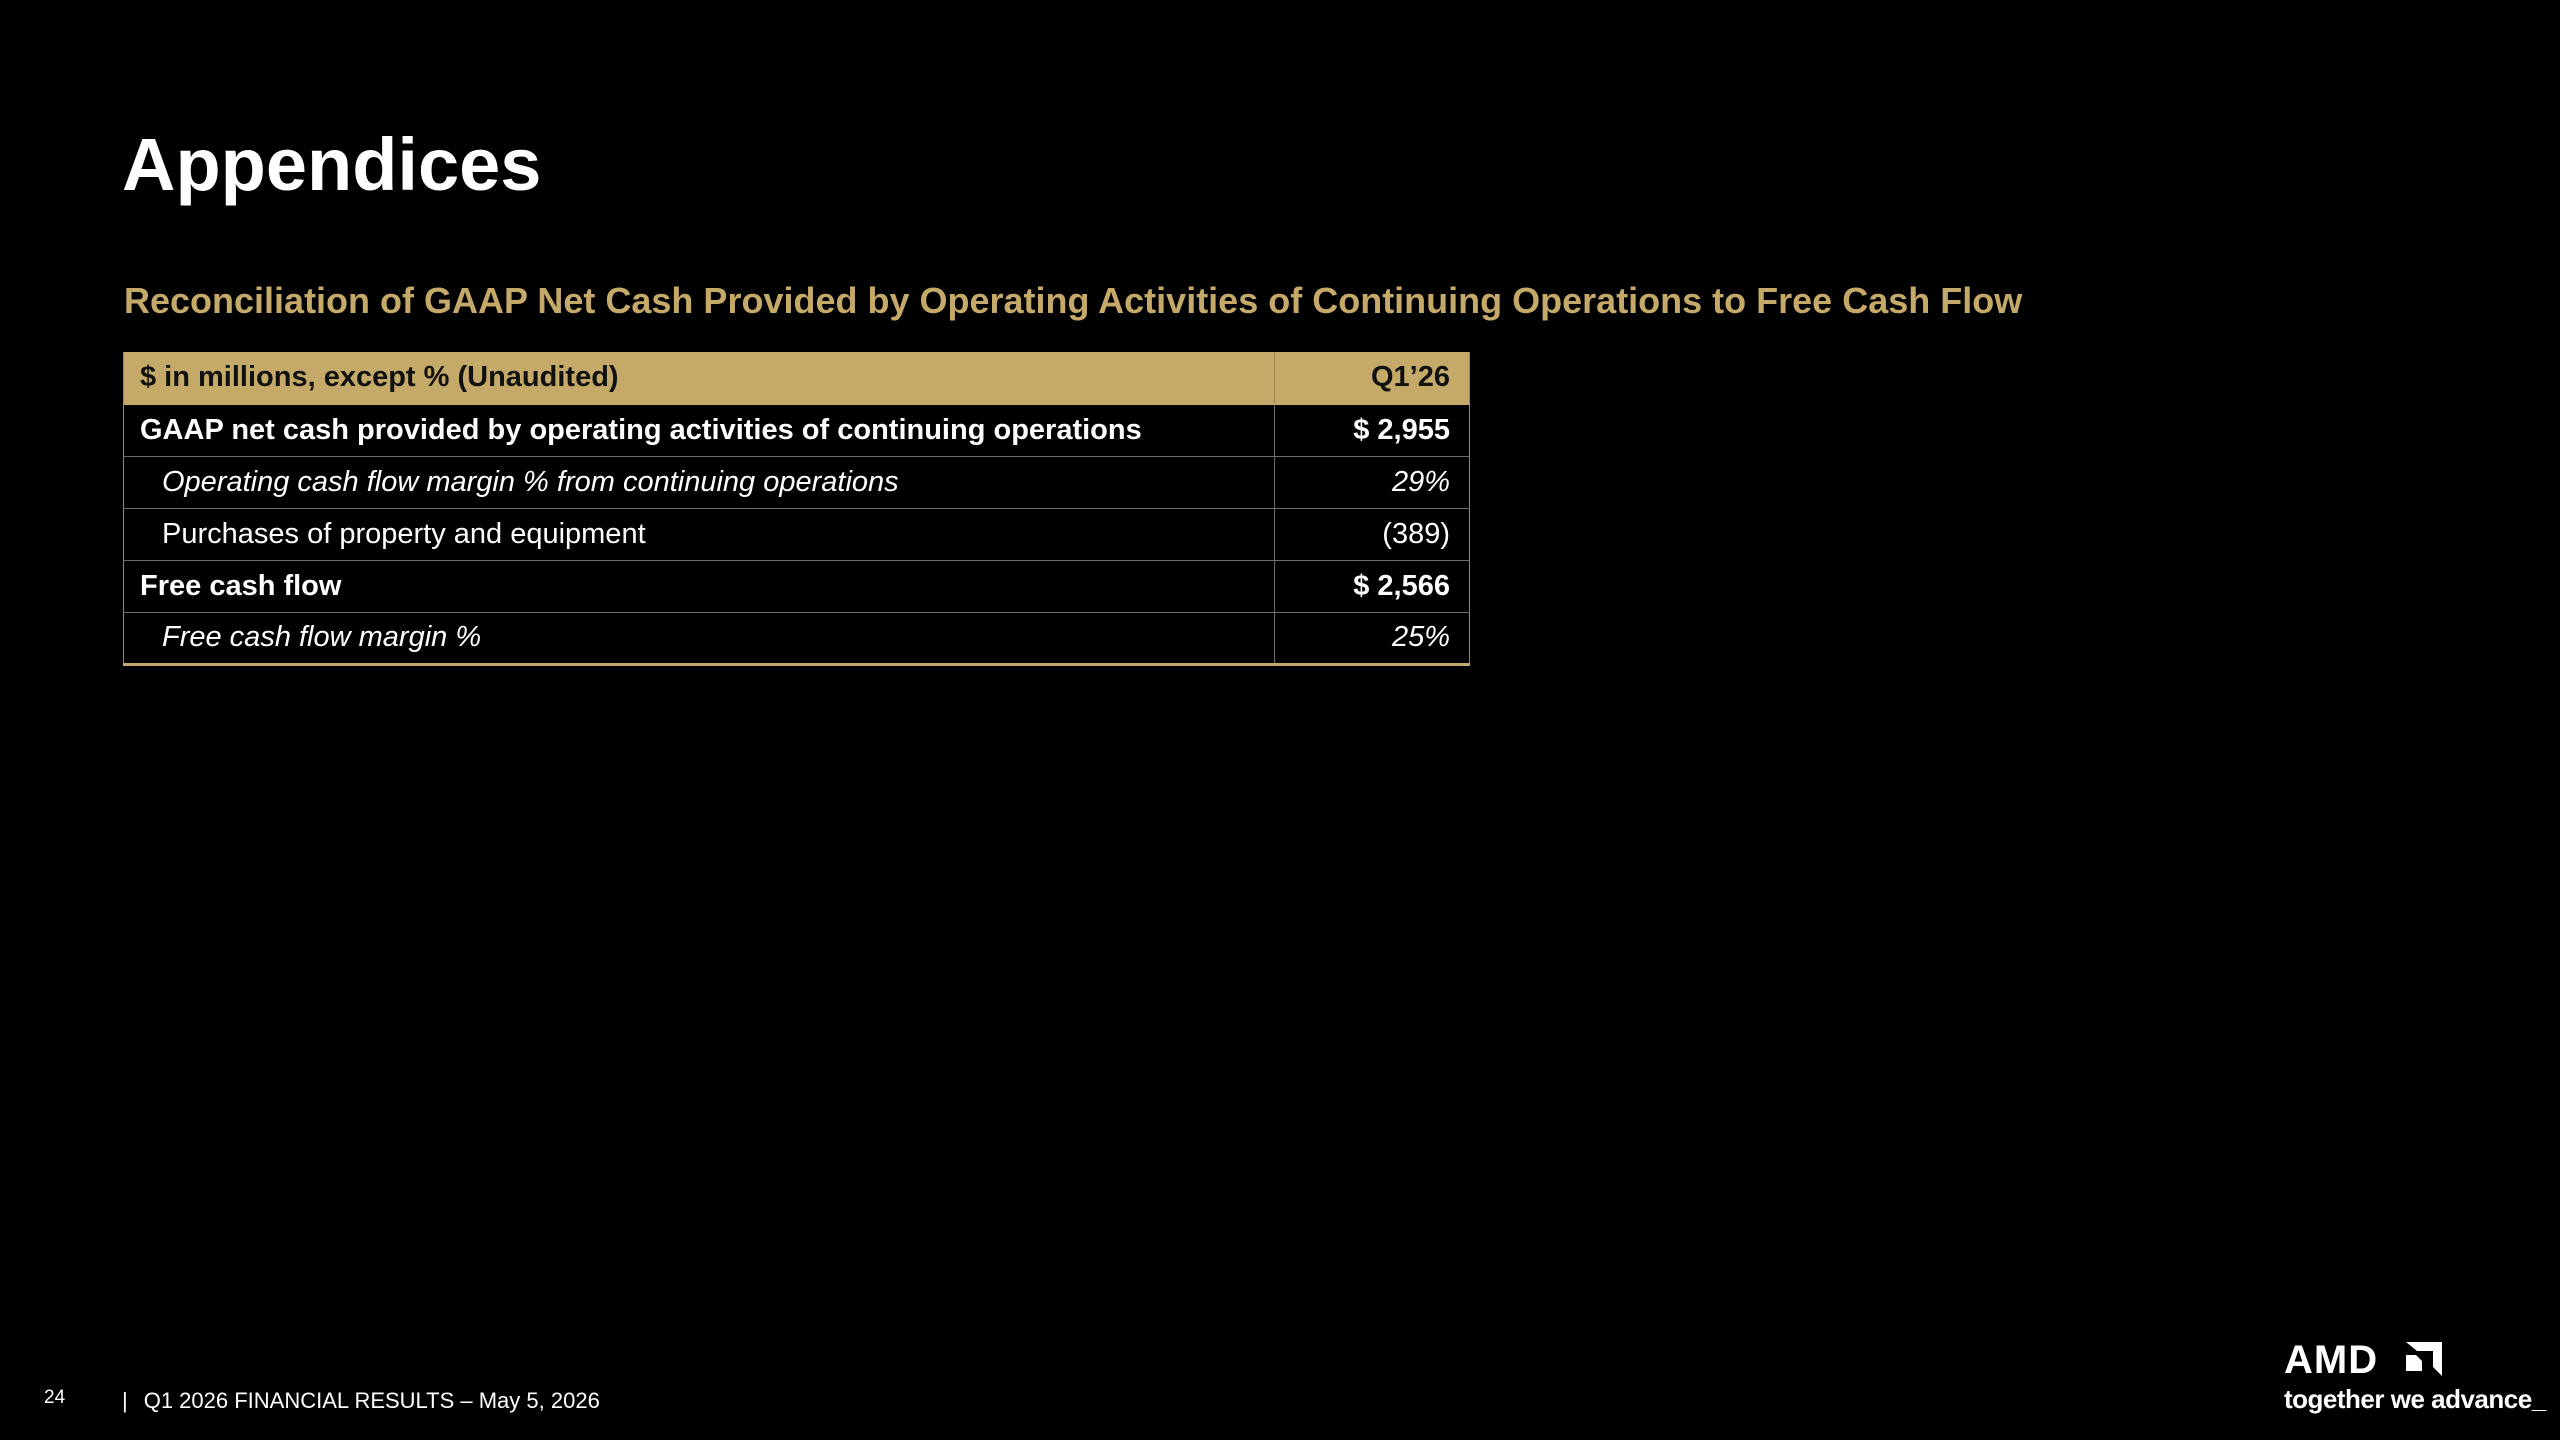 This screenshot has width=2560, height=1440. Describe the element at coordinates (699, 586) in the screenshot. I see `row-label-free-cash-flow: Free cash flow` at that location.